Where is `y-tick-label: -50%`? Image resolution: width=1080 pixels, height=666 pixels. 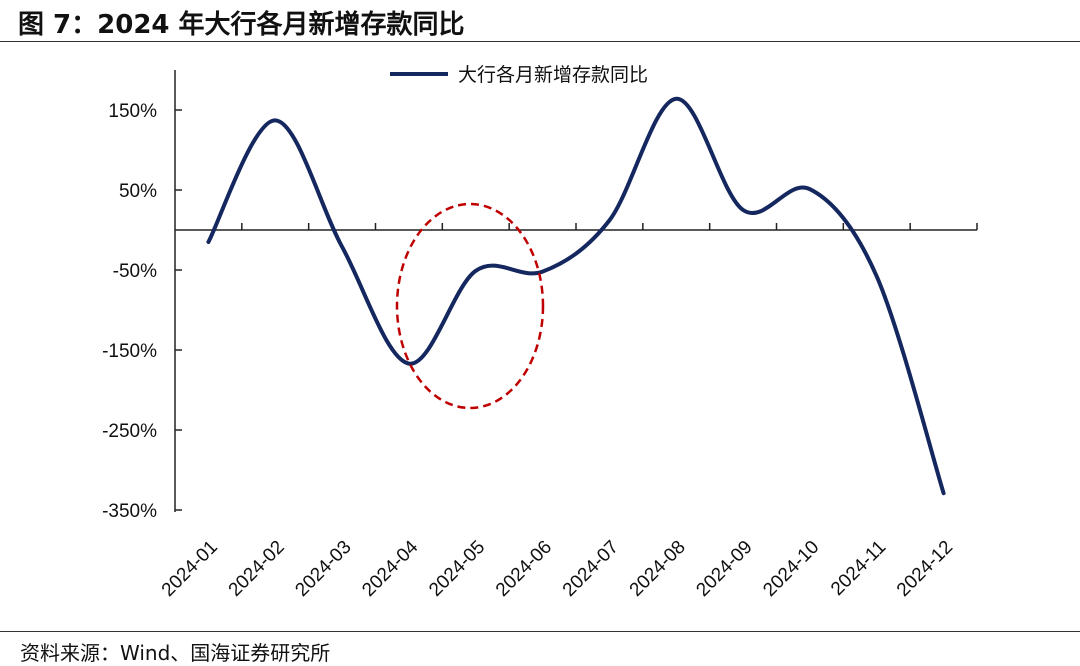 y-tick-label: -50% is located at coordinates (135, 271).